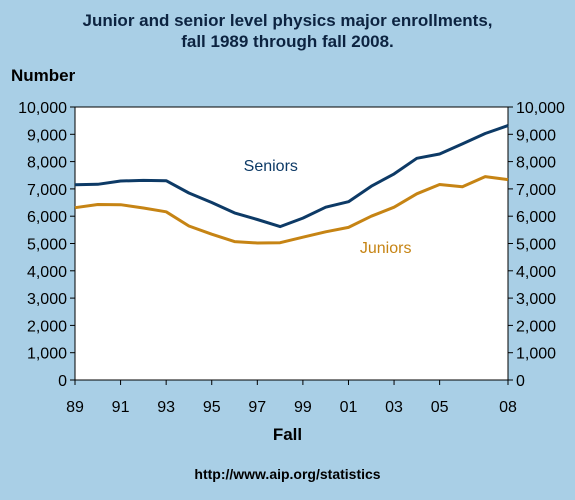 The width and height of the screenshot is (575, 500). I want to click on x-tick-label: 91, so click(121, 407).